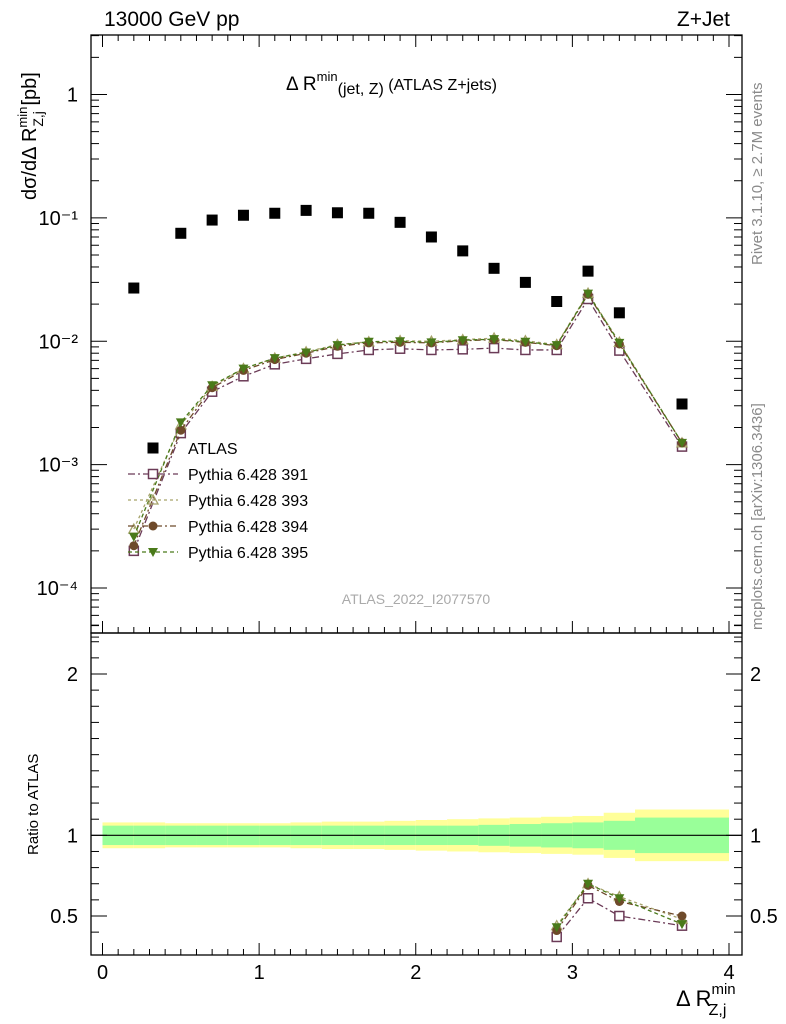  I want to click on legend-label-p391: Pythia 6.428 391, so click(248, 475).